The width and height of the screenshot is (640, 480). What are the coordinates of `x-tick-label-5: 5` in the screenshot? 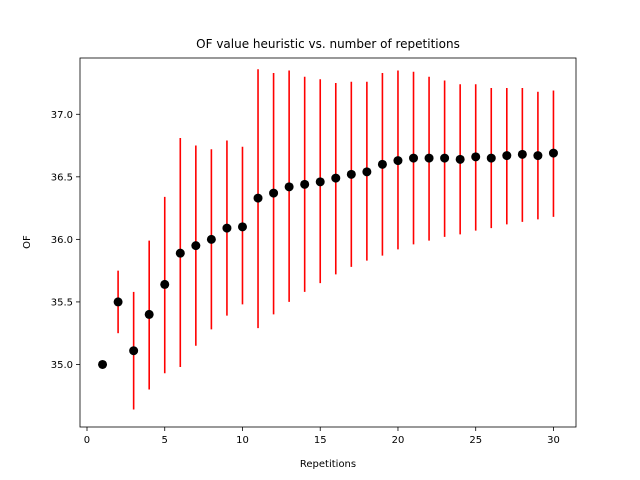 It's located at (165, 440).